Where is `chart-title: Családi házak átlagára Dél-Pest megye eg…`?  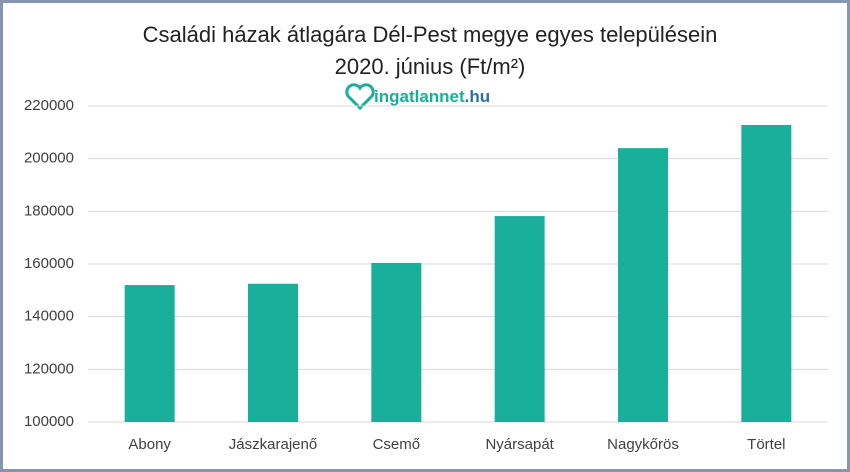
chart-title: Családi házak átlagára Dél-Pest megye eg… is located at coordinates (430, 34).